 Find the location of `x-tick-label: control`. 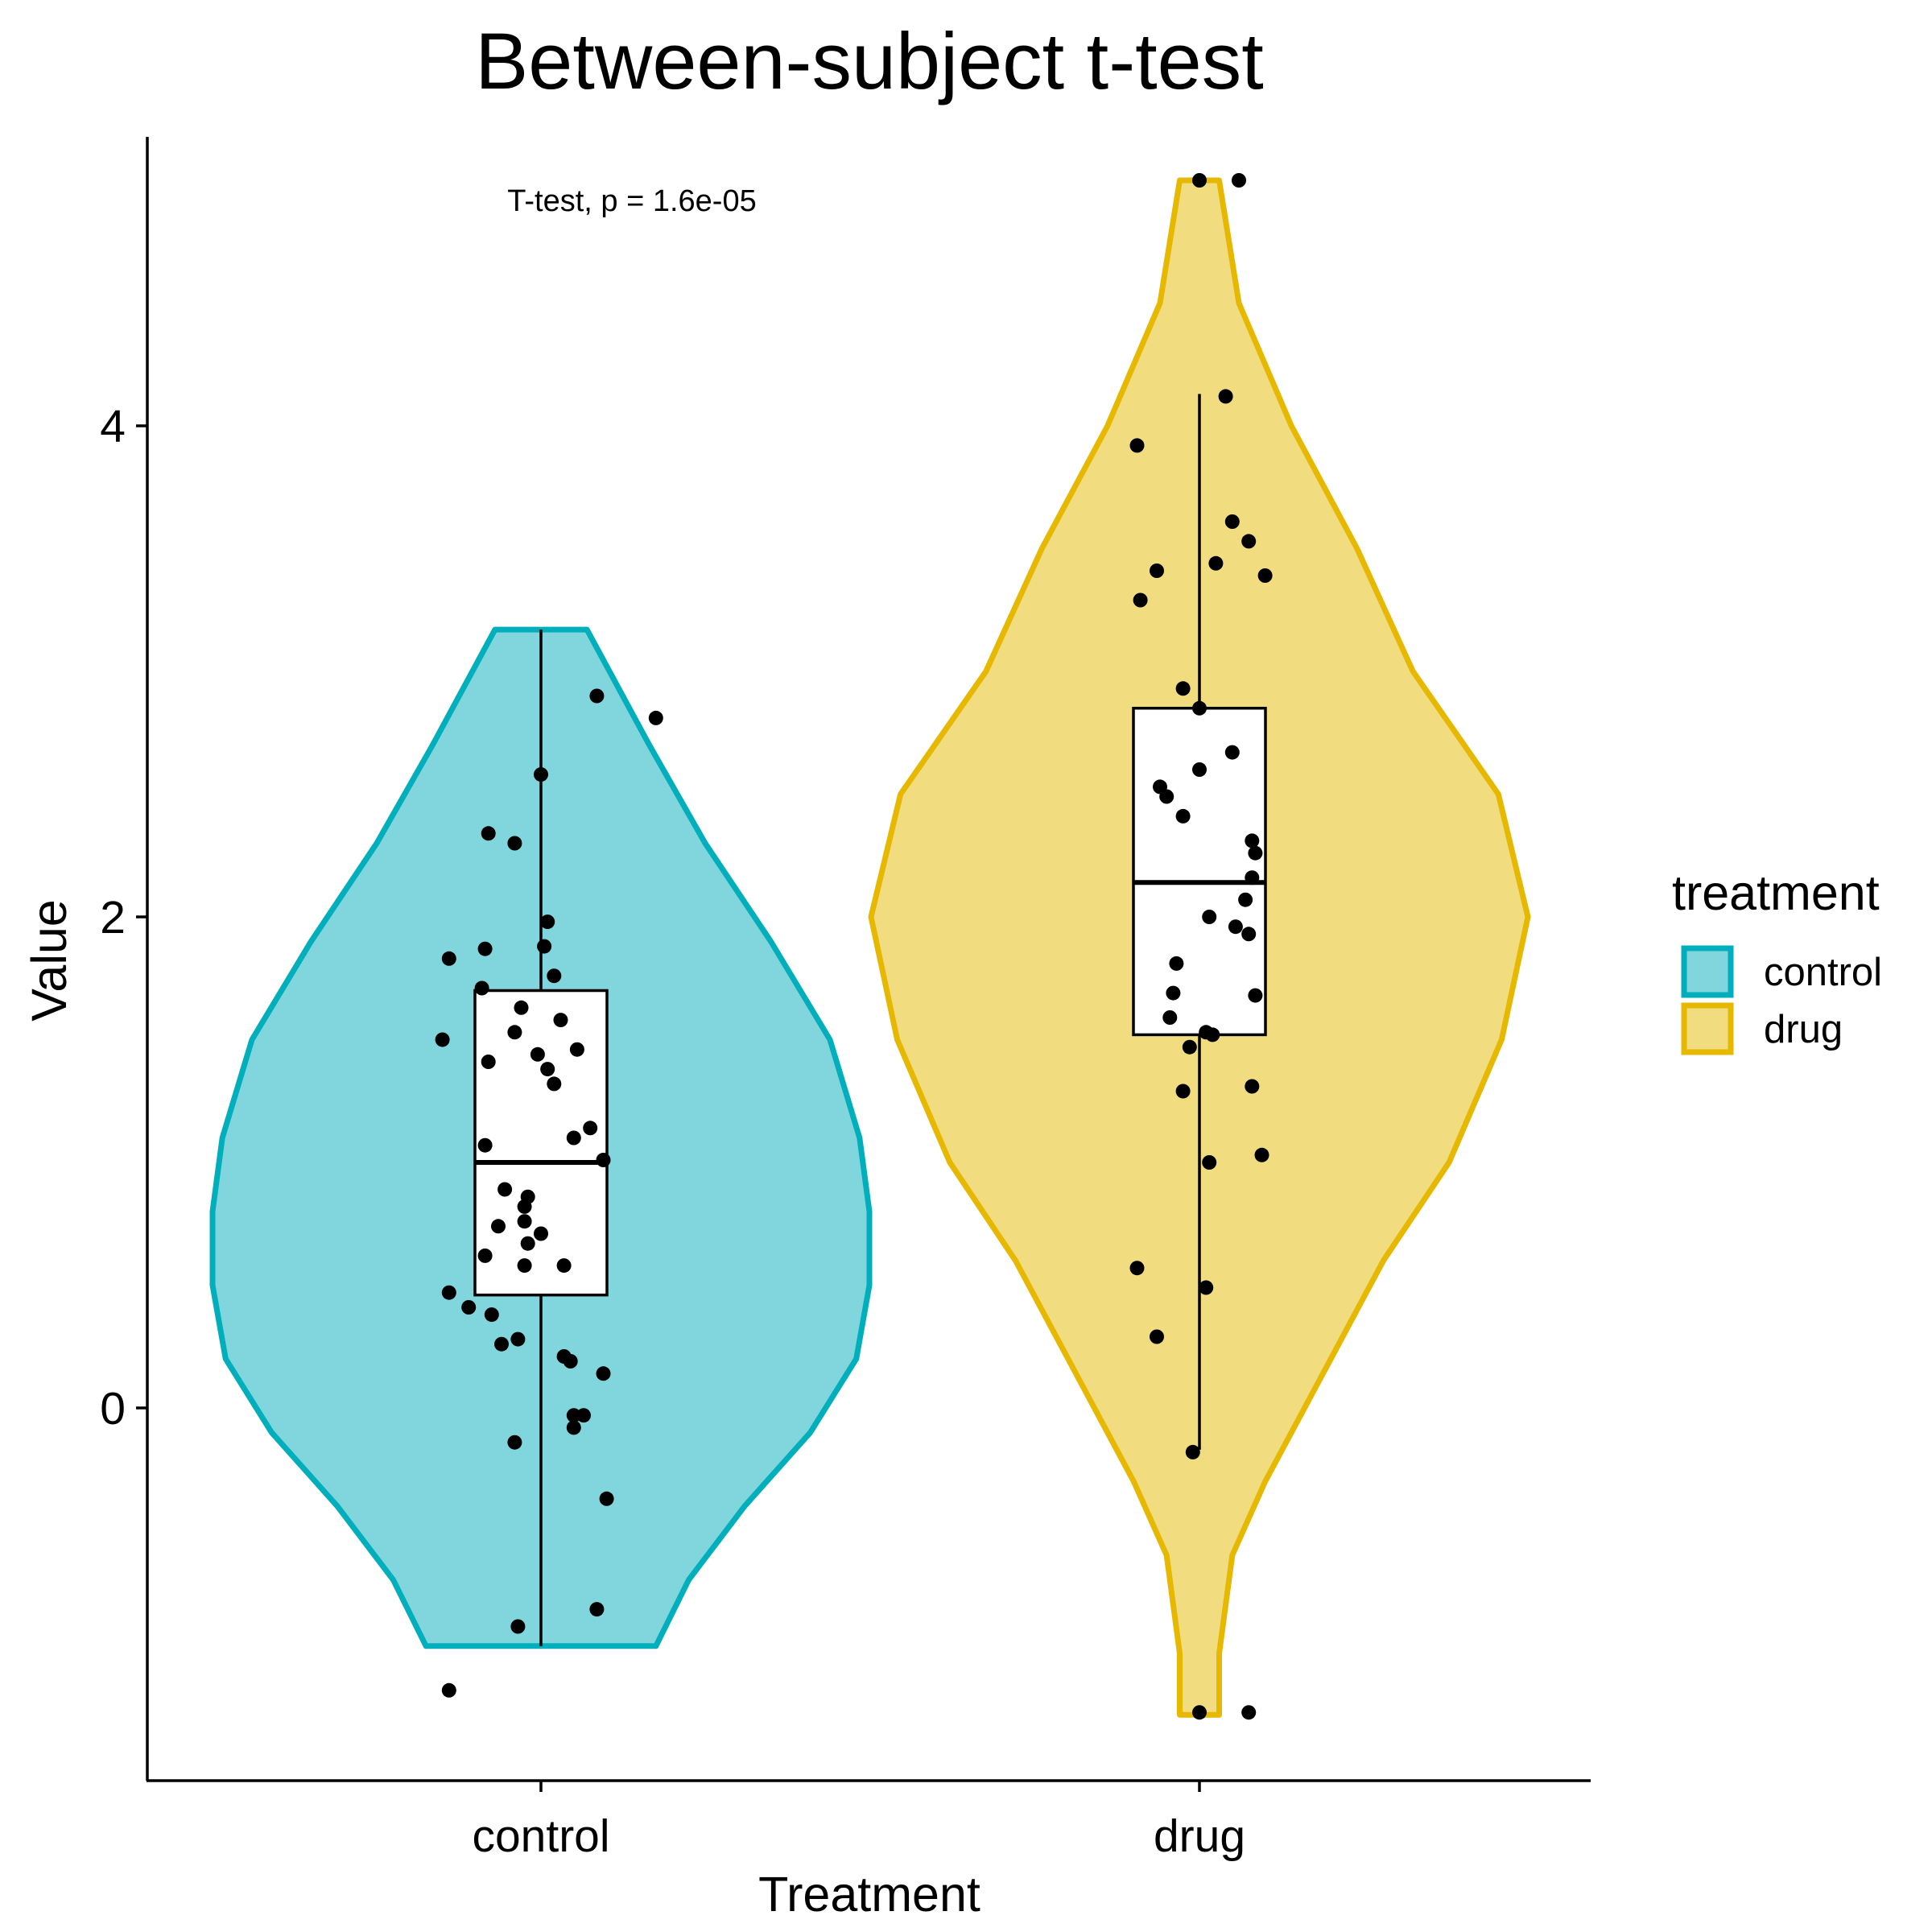

x-tick-label: control is located at coordinates (540, 1836).